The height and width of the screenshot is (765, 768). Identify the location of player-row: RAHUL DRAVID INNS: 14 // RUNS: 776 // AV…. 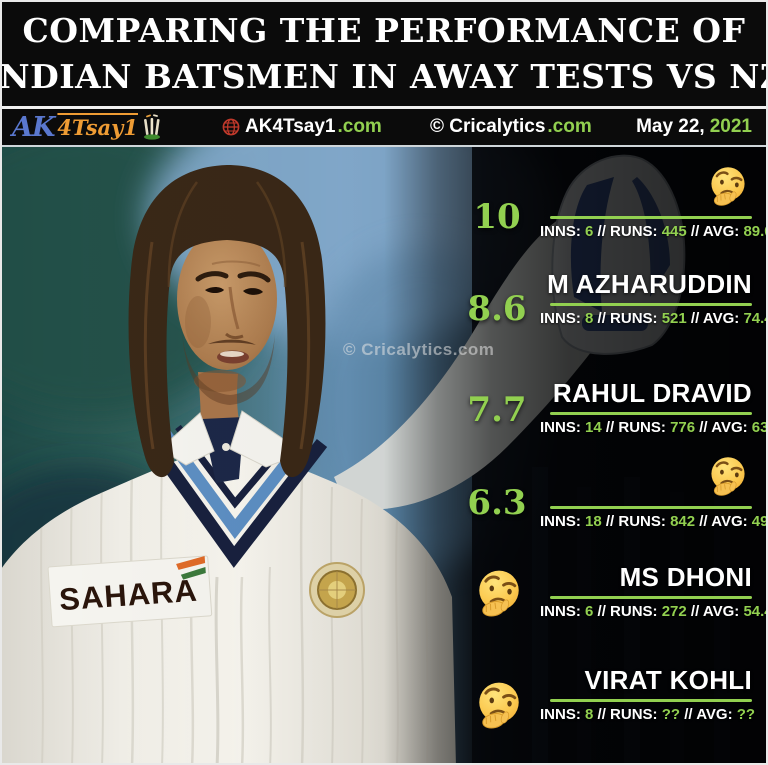
(653, 406).